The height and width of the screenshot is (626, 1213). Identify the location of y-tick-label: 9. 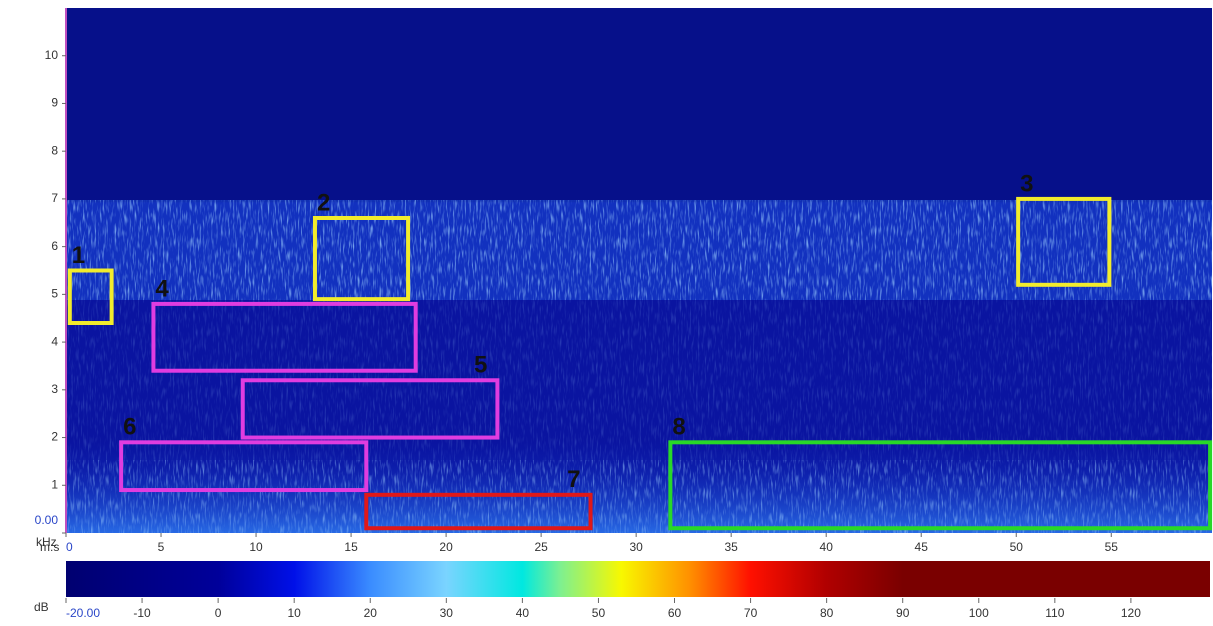
(54, 103).